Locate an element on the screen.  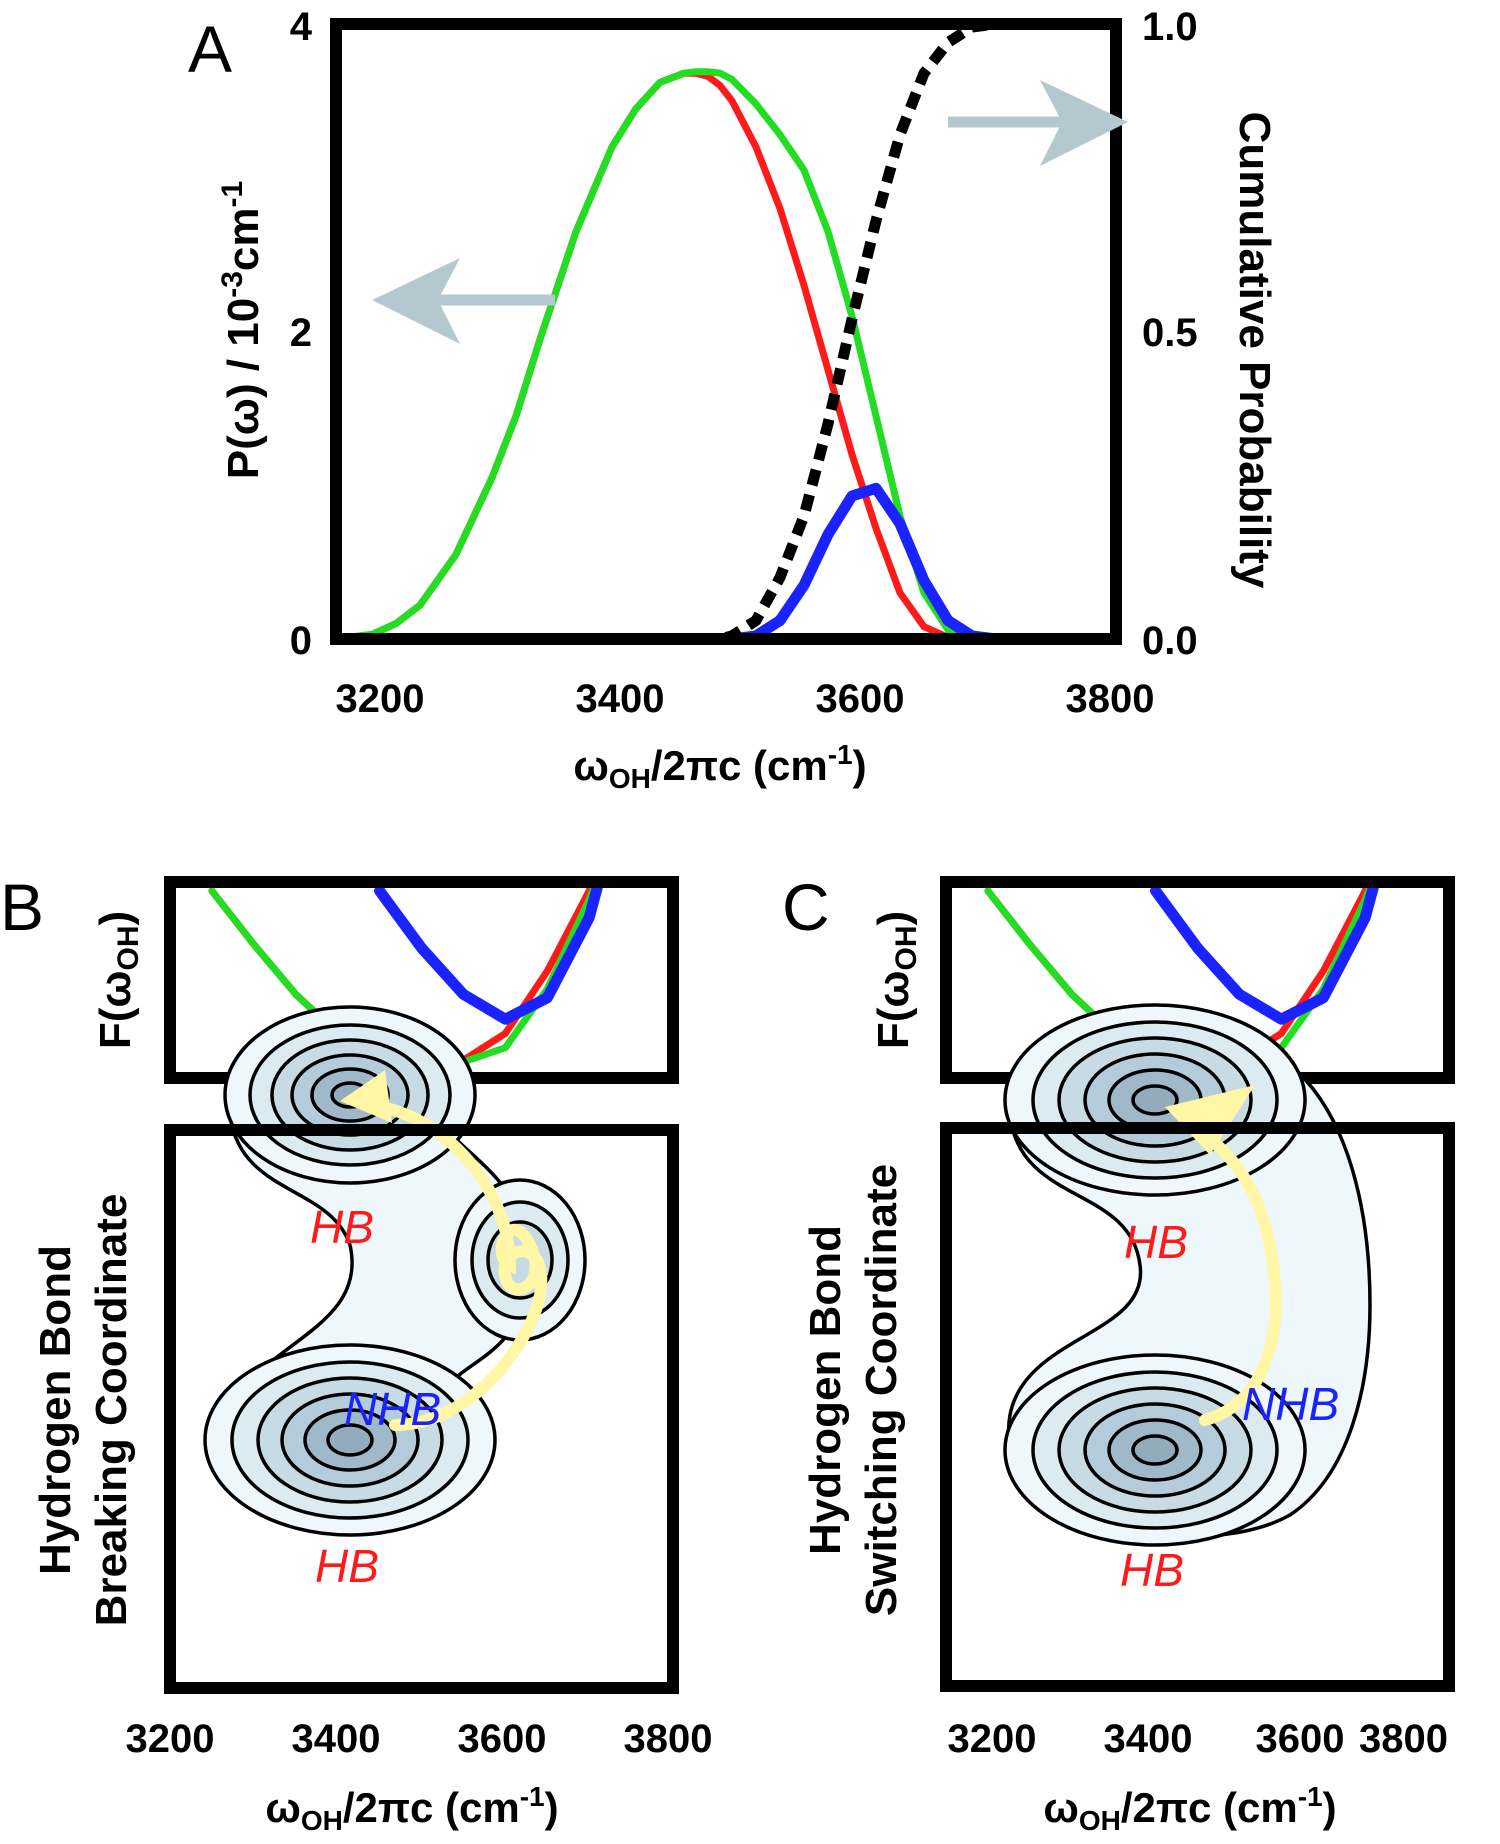
chart-c-contour-y-title-line1: Hydrogen Bond is located at coordinates (825, 1390).